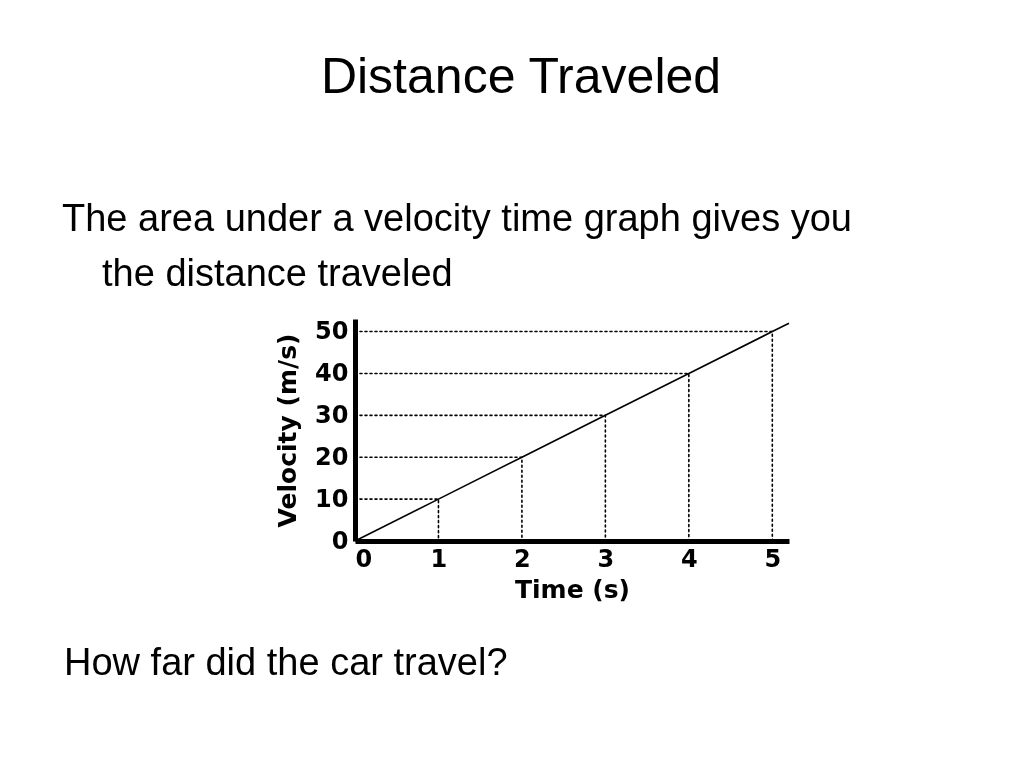 This screenshot has height=768, width=1024. Describe the element at coordinates (773, 558) in the screenshot. I see `x-tick-label: 5` at that location.